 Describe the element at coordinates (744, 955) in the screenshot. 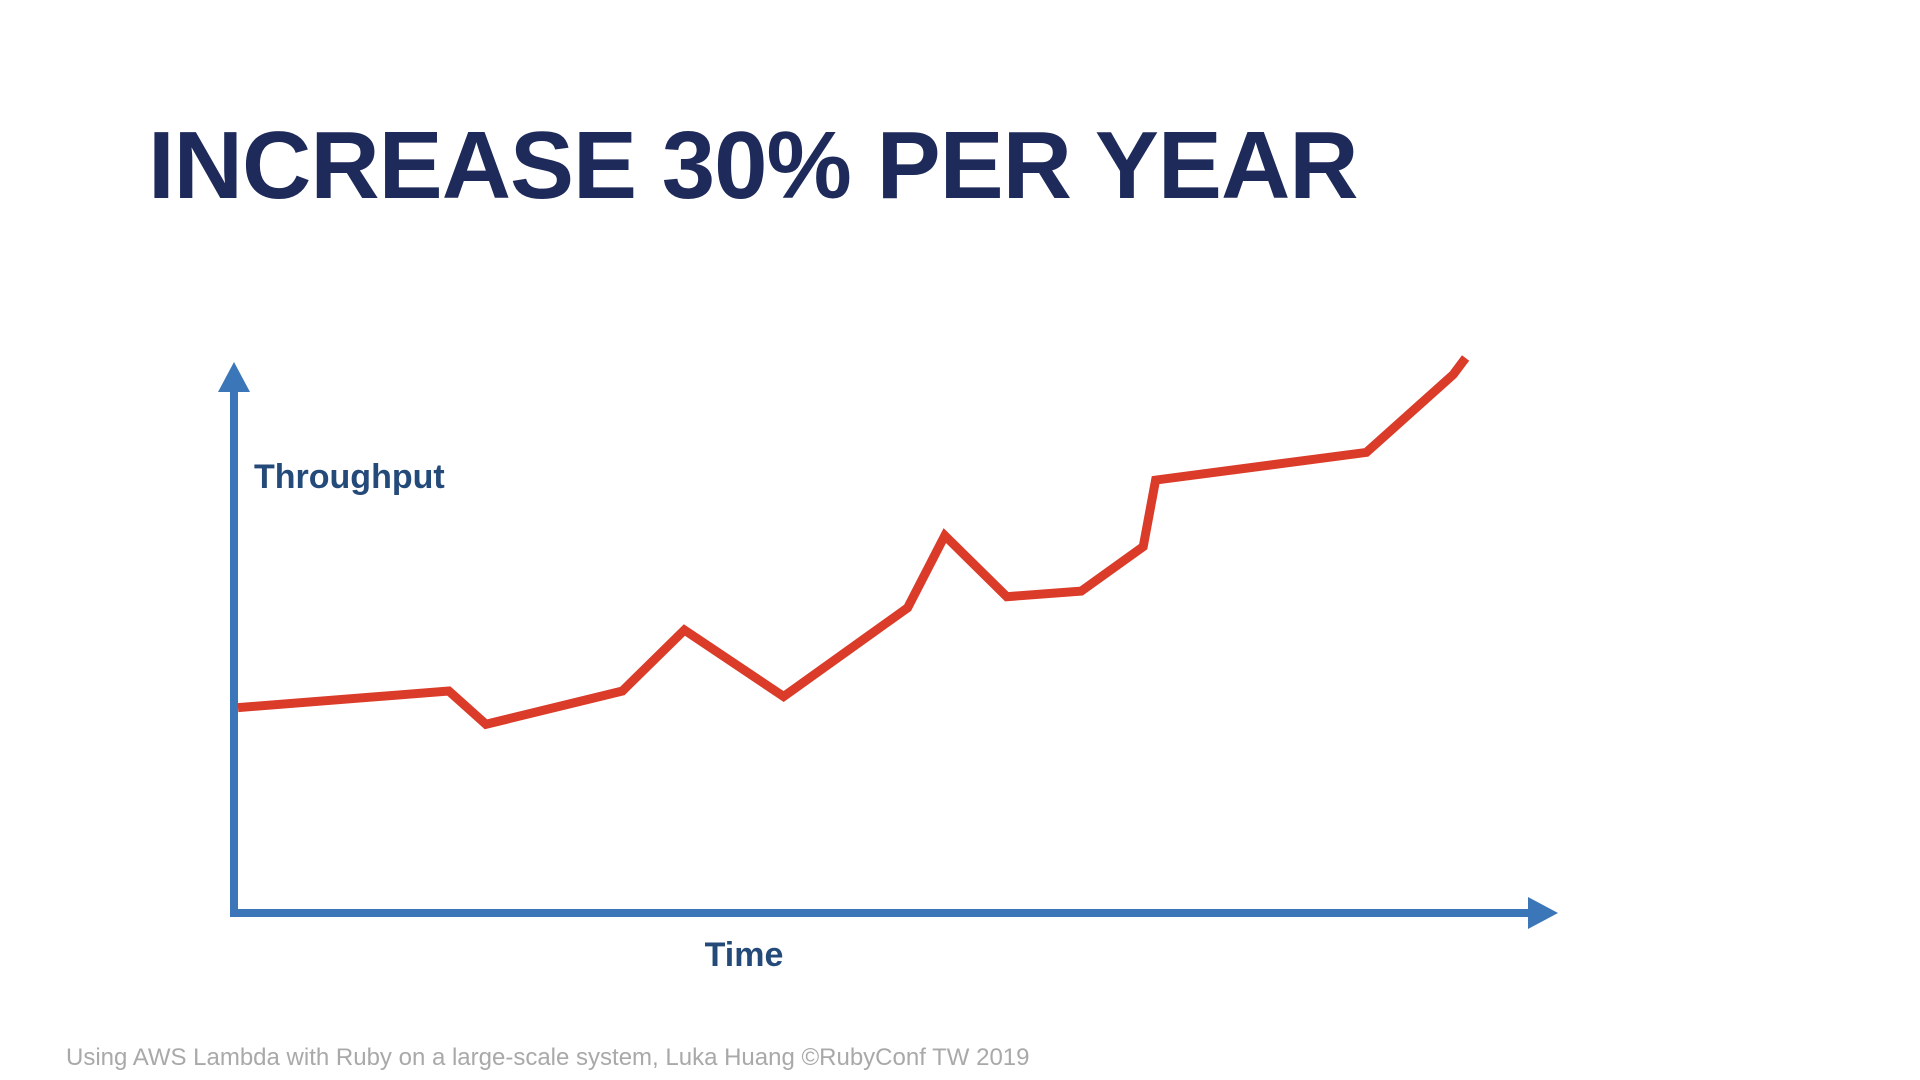

I see `x-axis-label: Time` at that location.